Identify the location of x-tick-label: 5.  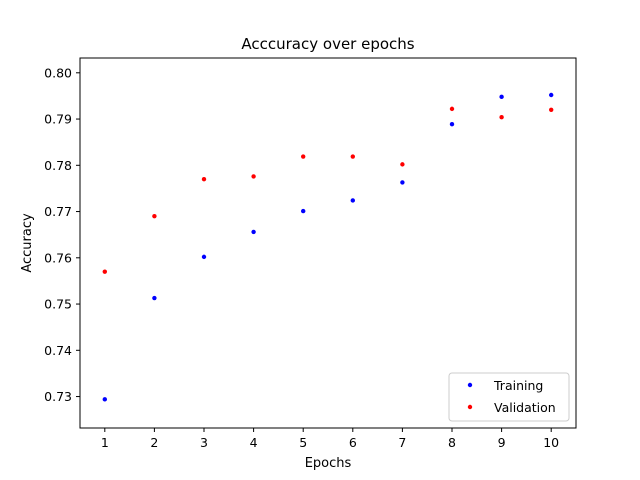
(303, 442).